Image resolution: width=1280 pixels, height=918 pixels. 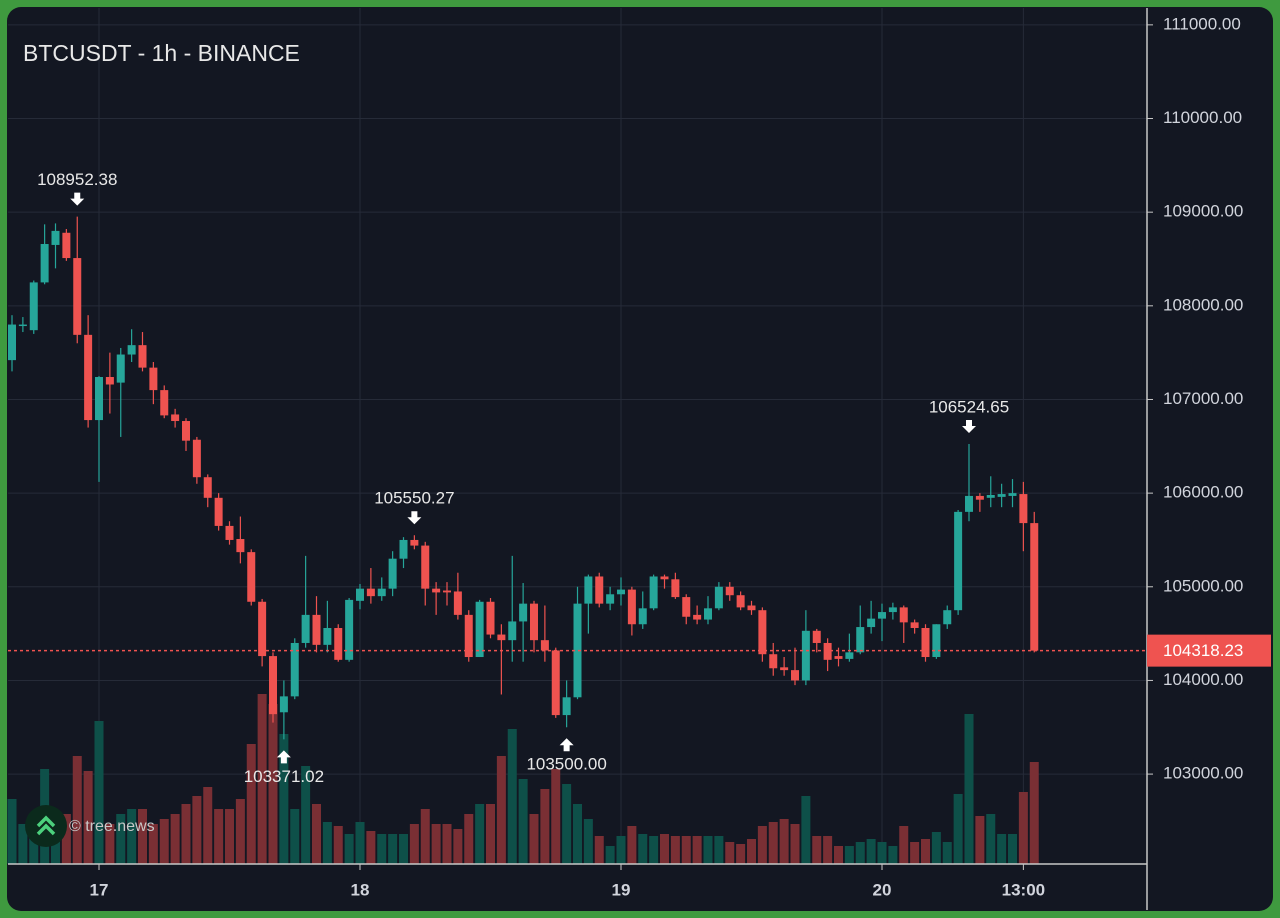 I want to click on x-tick-label: 18, so click(x=360, y=889).